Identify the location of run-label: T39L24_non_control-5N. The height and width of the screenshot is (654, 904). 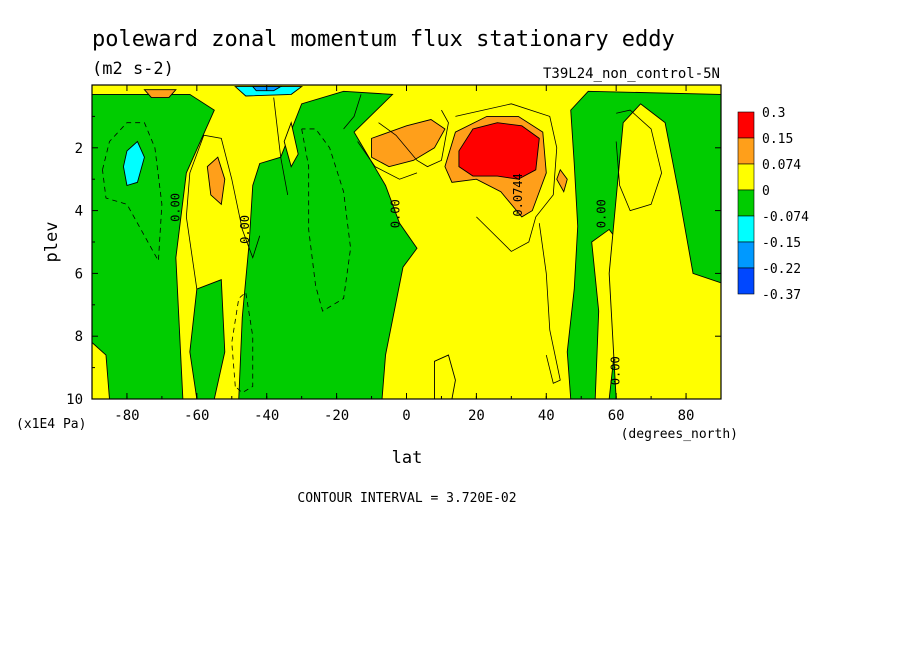
(631, 74).